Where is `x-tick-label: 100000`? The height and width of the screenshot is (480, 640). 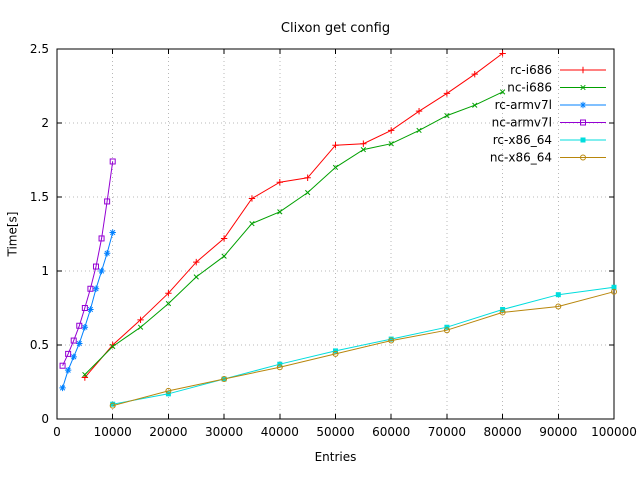
x-tick-label: 100000 is located at coordinates (614, 432).